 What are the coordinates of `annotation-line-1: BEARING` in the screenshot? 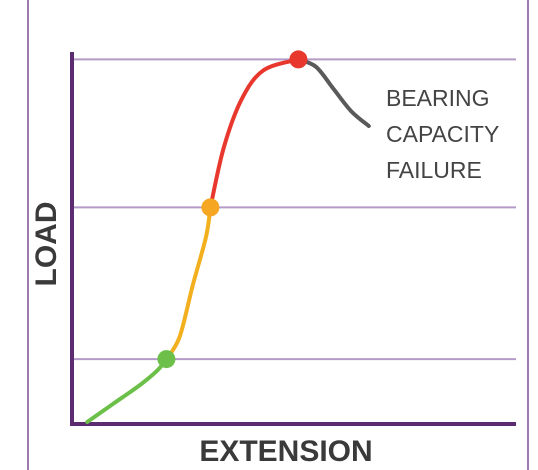 It's located at (438, 98).